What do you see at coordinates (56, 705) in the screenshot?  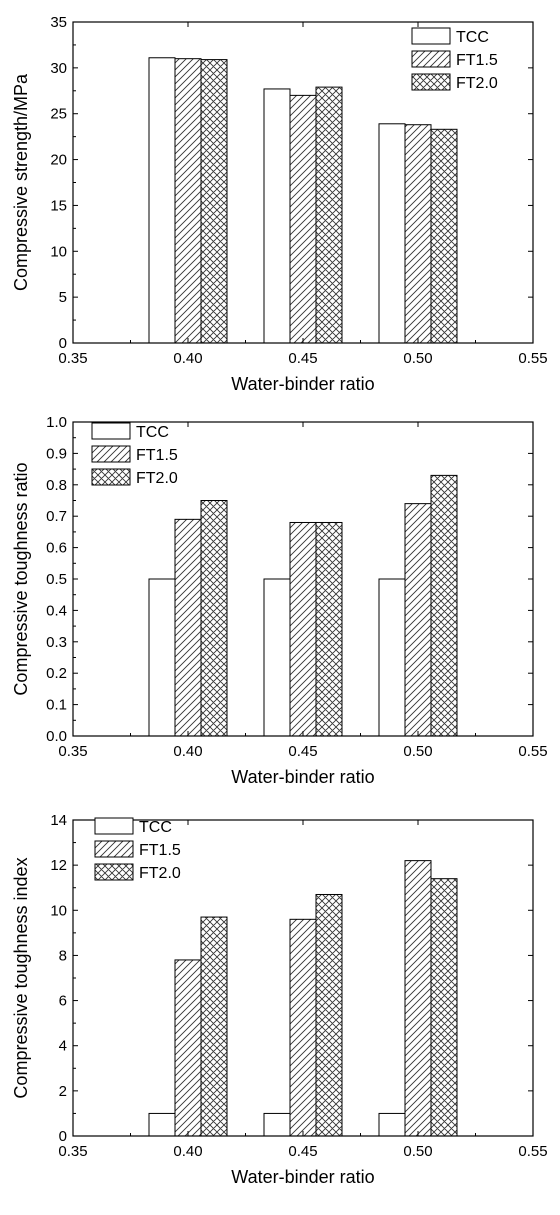 I see `y-tick-label: 0.1` at bounding box center [56, 705].